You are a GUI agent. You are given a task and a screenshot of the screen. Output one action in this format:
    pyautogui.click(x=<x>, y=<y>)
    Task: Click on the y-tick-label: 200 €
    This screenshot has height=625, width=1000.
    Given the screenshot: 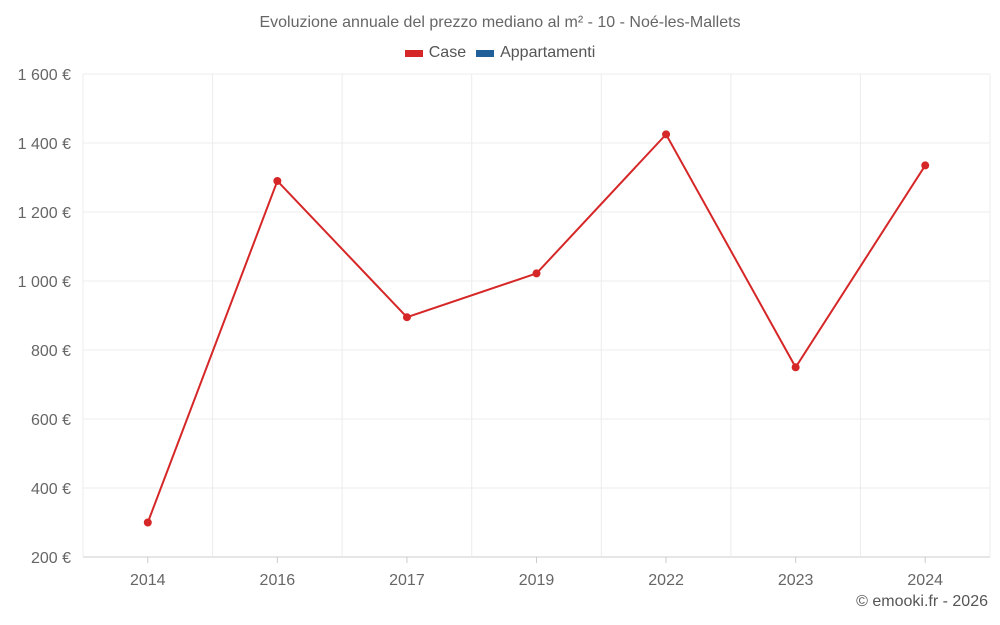 What is the action you would take?
    pyautogui.click(x=51, y=558)
    